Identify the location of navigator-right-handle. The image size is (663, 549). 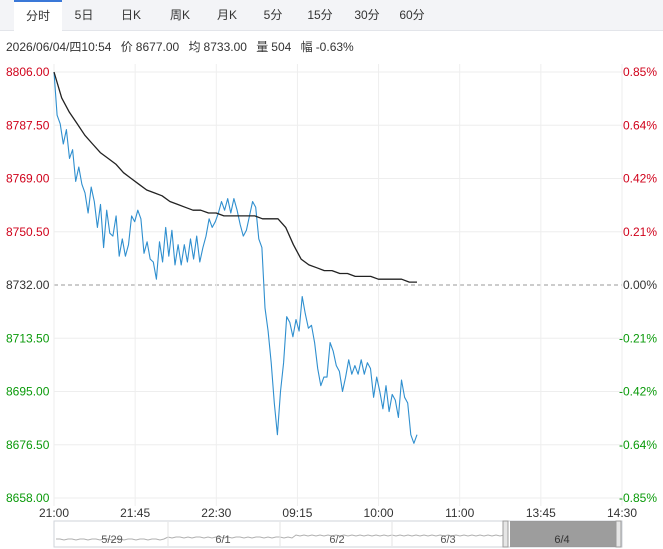
(618, 534).